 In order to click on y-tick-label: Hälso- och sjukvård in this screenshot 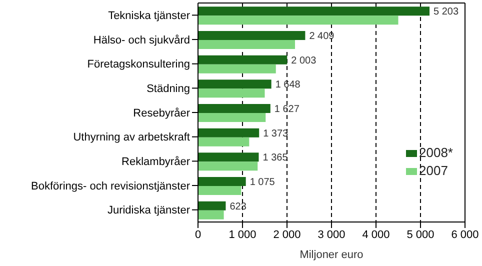, I will do `click(141, 40)`.